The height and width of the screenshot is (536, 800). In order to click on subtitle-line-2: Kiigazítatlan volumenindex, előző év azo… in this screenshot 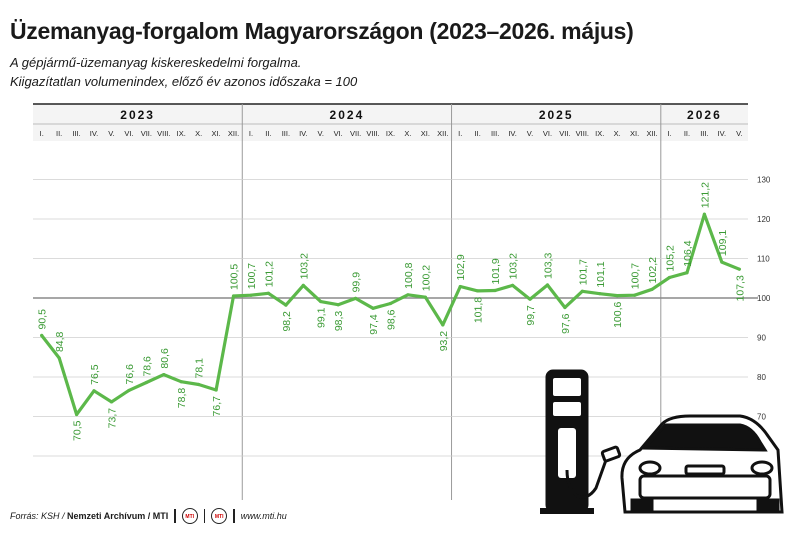, I will do `click(184, 81)`.